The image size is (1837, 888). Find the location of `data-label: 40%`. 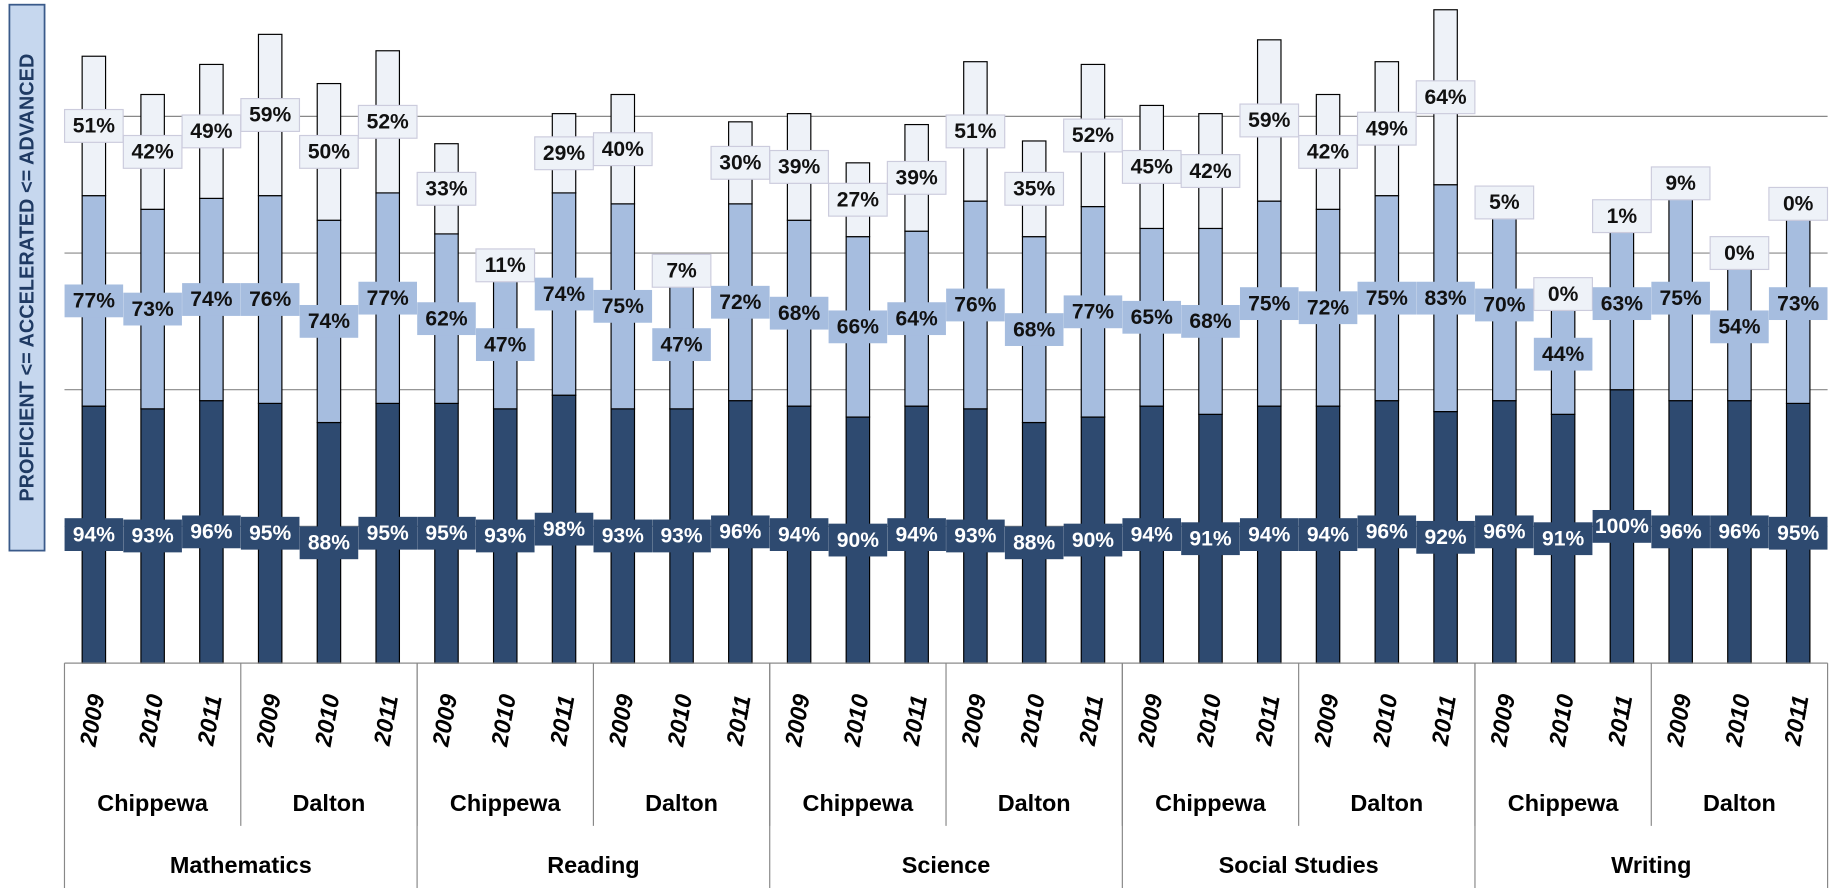

data-label: 40% is located at coordinates (623, 149).